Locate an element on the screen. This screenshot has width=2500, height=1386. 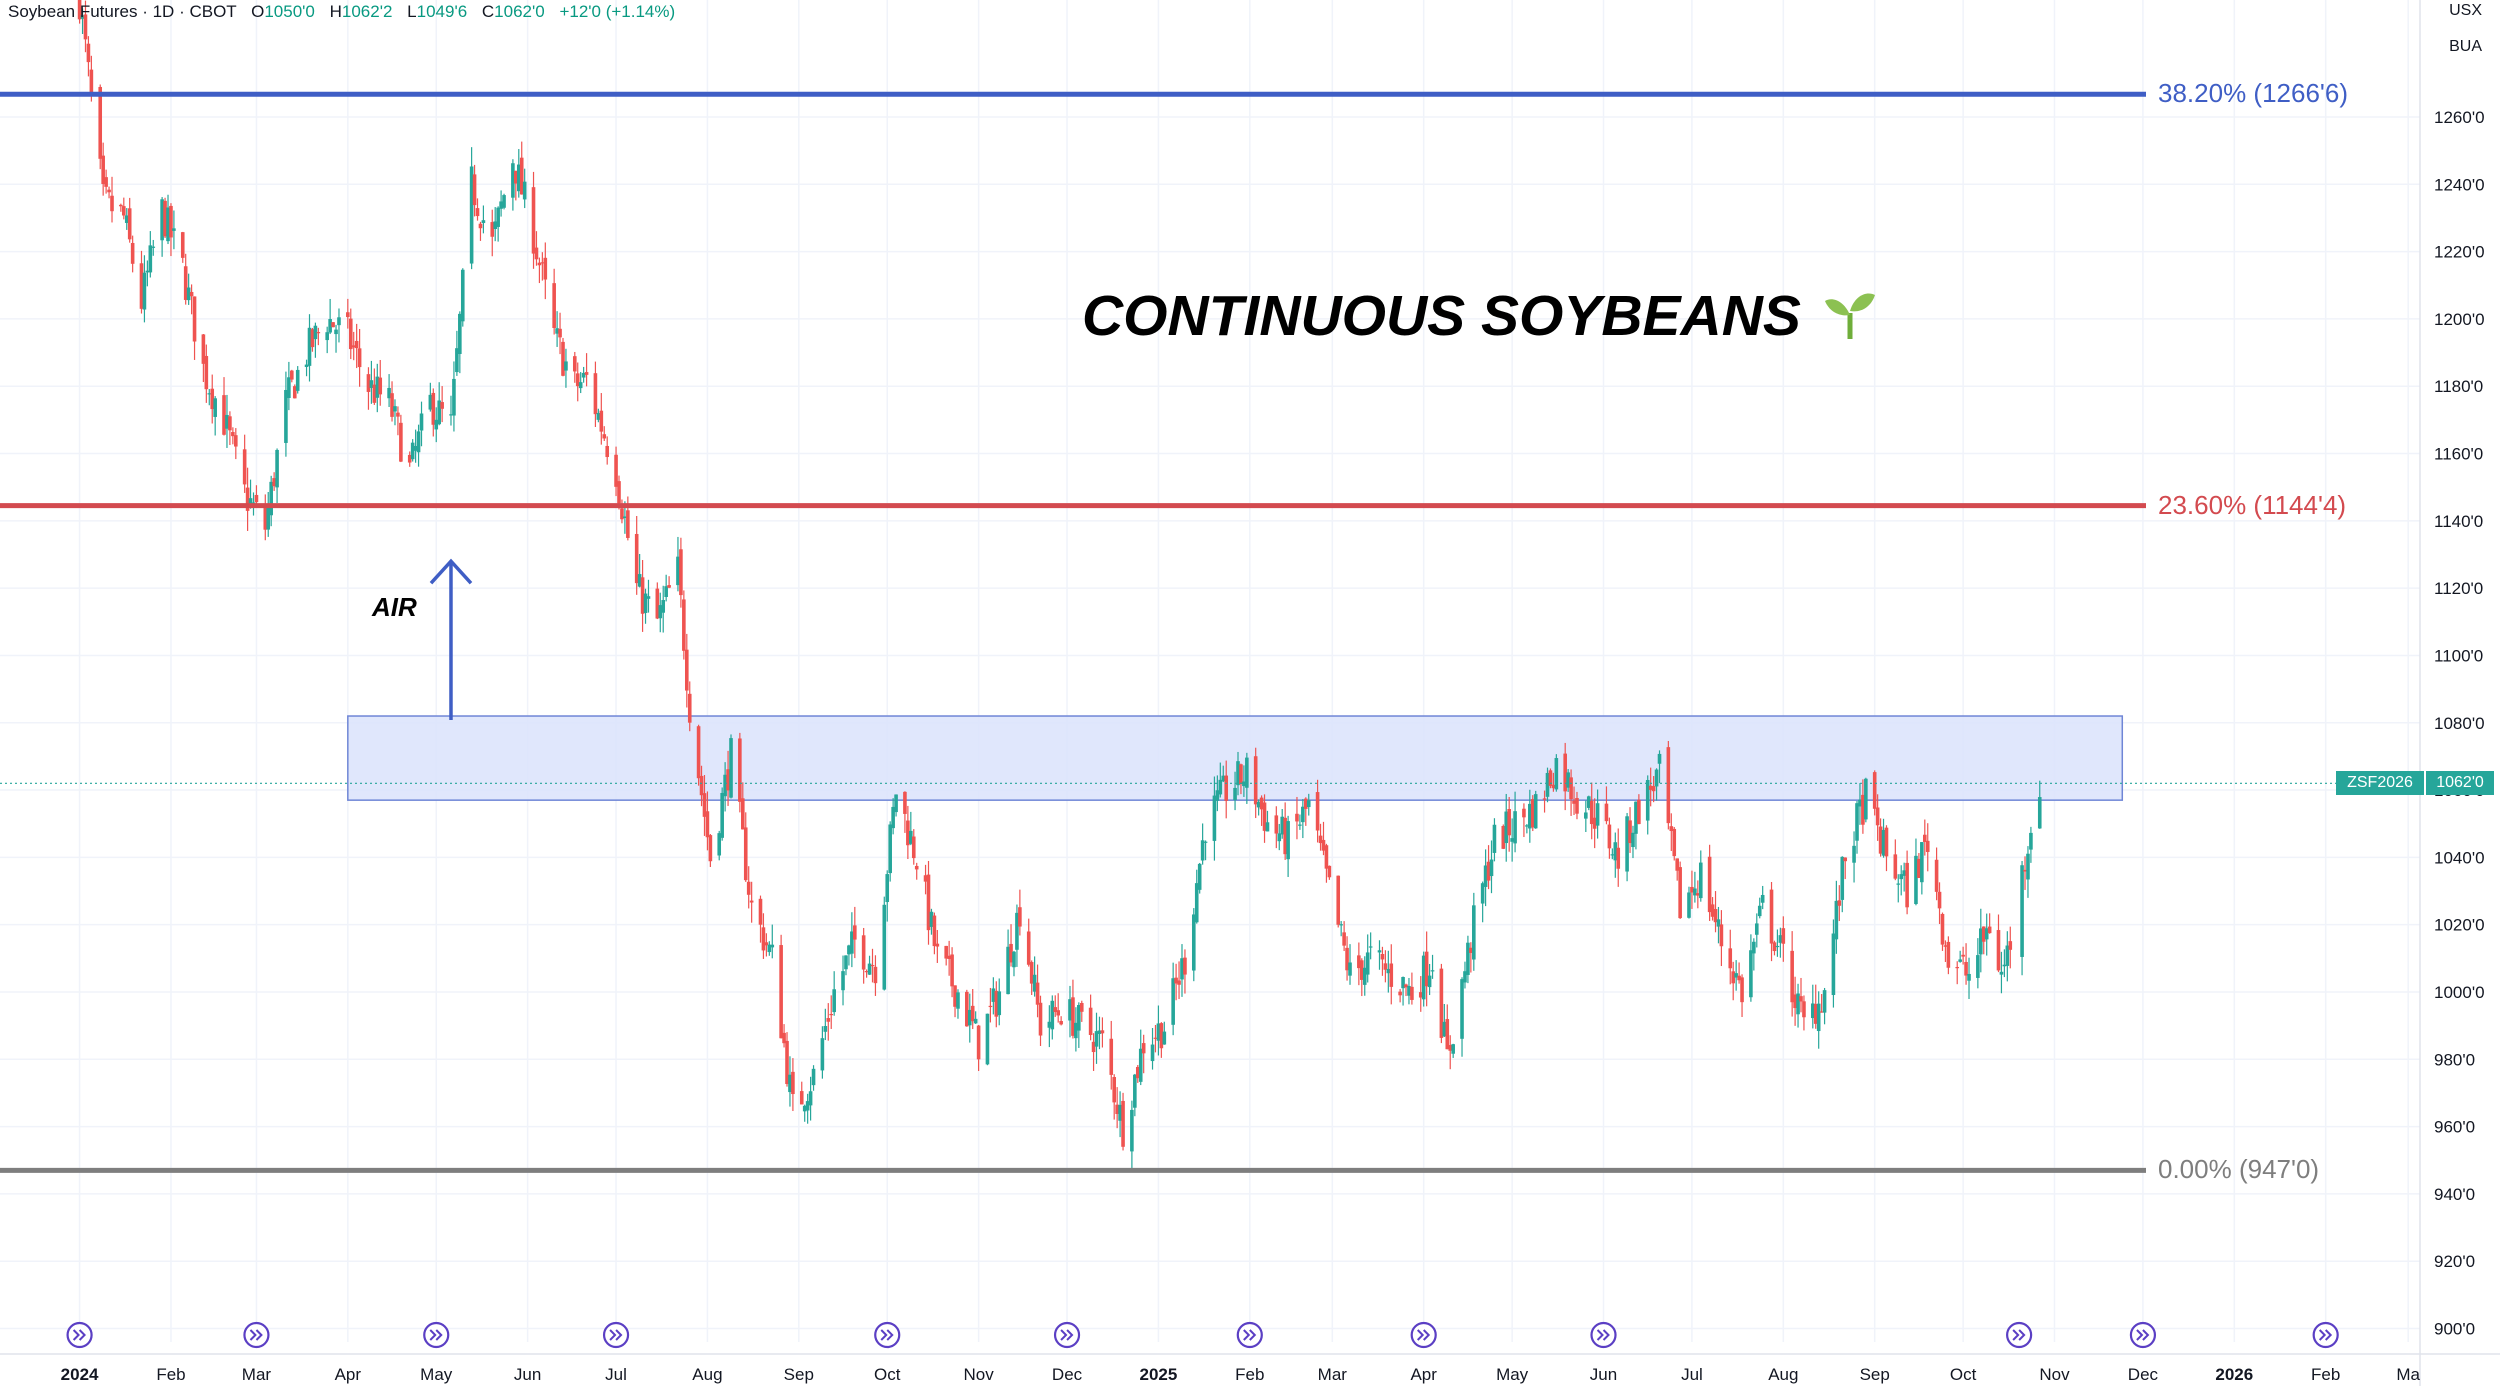
measure-unit: BUA is located at coordinates (2465, 46).